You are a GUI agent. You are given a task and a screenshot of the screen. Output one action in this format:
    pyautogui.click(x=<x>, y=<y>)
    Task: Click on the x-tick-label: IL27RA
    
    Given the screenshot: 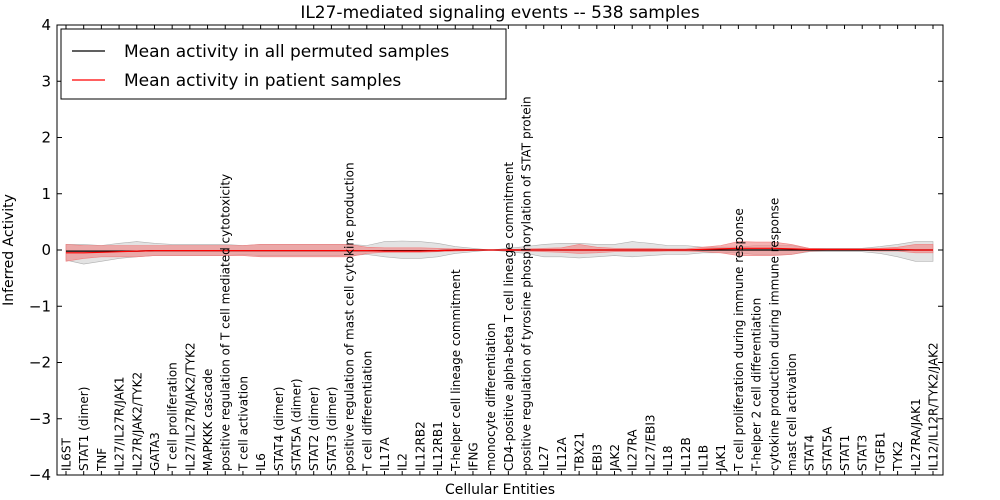 What is the action you would take?
    pyautogui.click(x=633, y=450)
    